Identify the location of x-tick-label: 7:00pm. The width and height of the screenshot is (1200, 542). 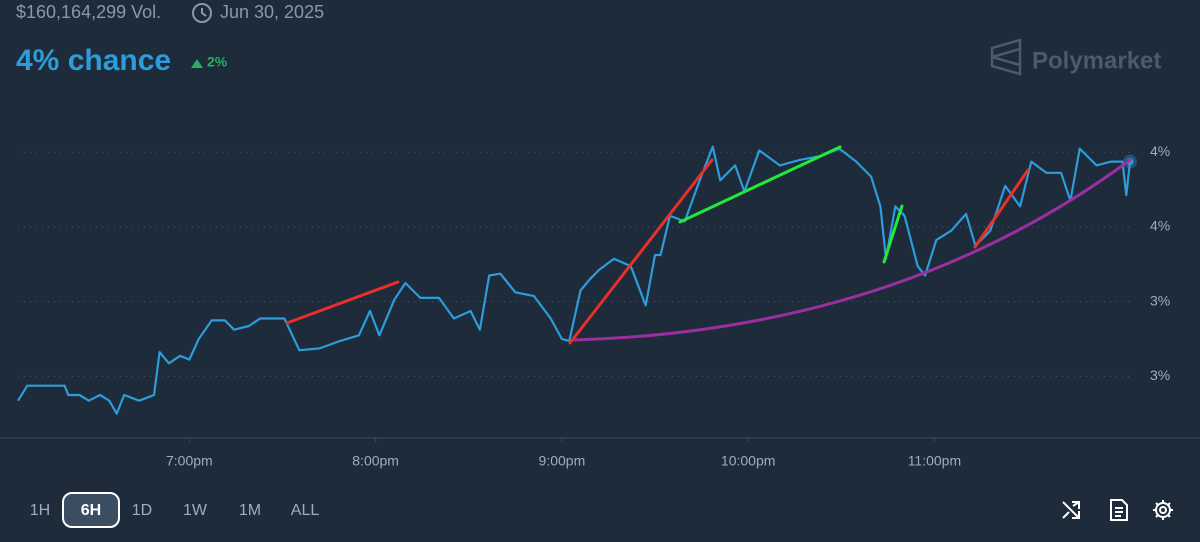
(189, 461).